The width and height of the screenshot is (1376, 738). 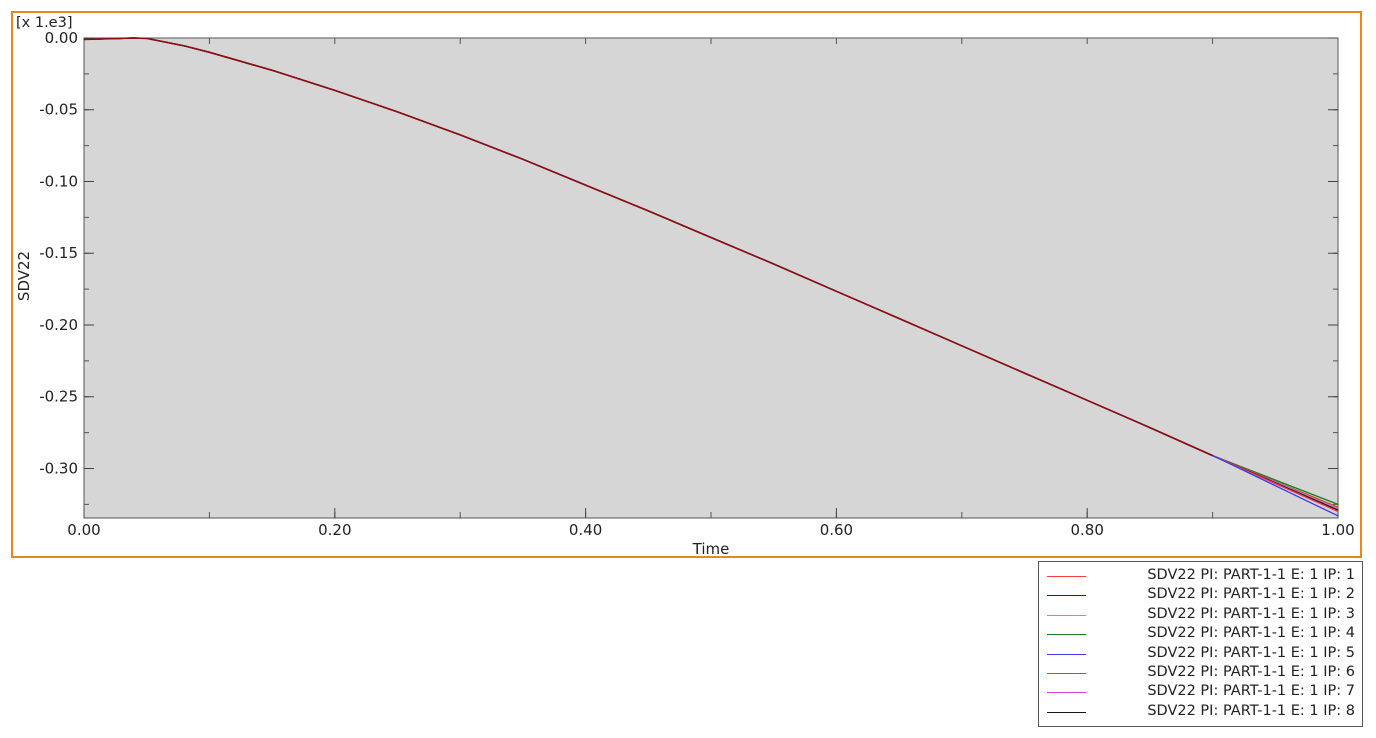 I want to click on legend-entry: SDV22 PI: PART-1-1 E: 1 IP: 1, so click(x=1200, y=575).